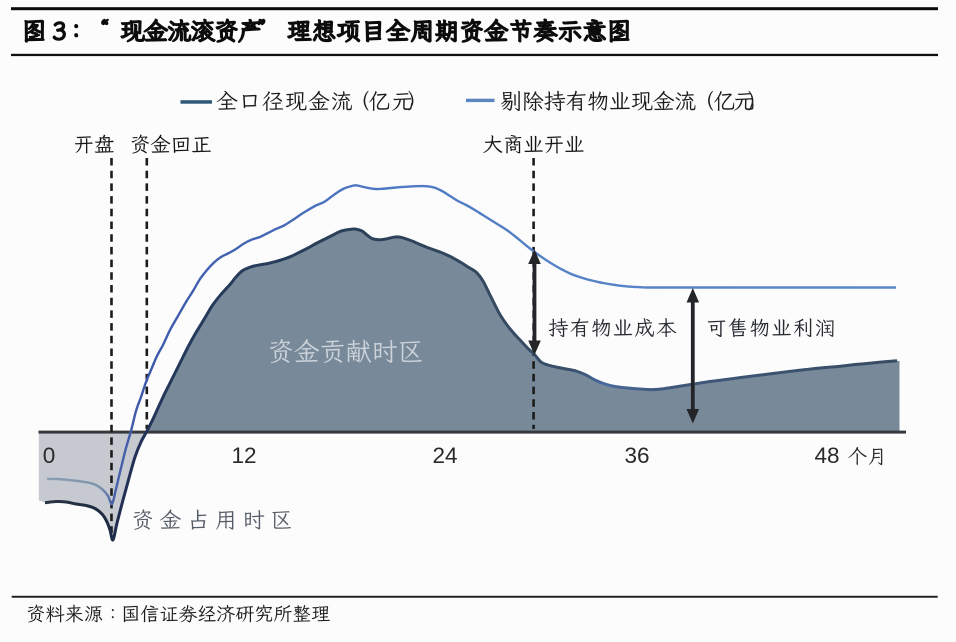 This screenshot has width=956, height=642. What do you see at coordinates (636, 455) in the screenshot?
I see `svg-text: 36` at bounding box center [636, 455].